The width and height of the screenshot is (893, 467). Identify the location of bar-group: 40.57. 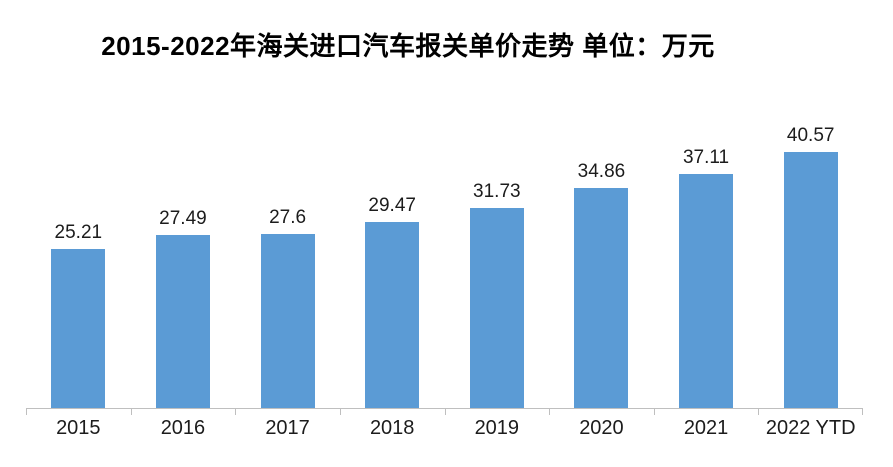
(810, 244).